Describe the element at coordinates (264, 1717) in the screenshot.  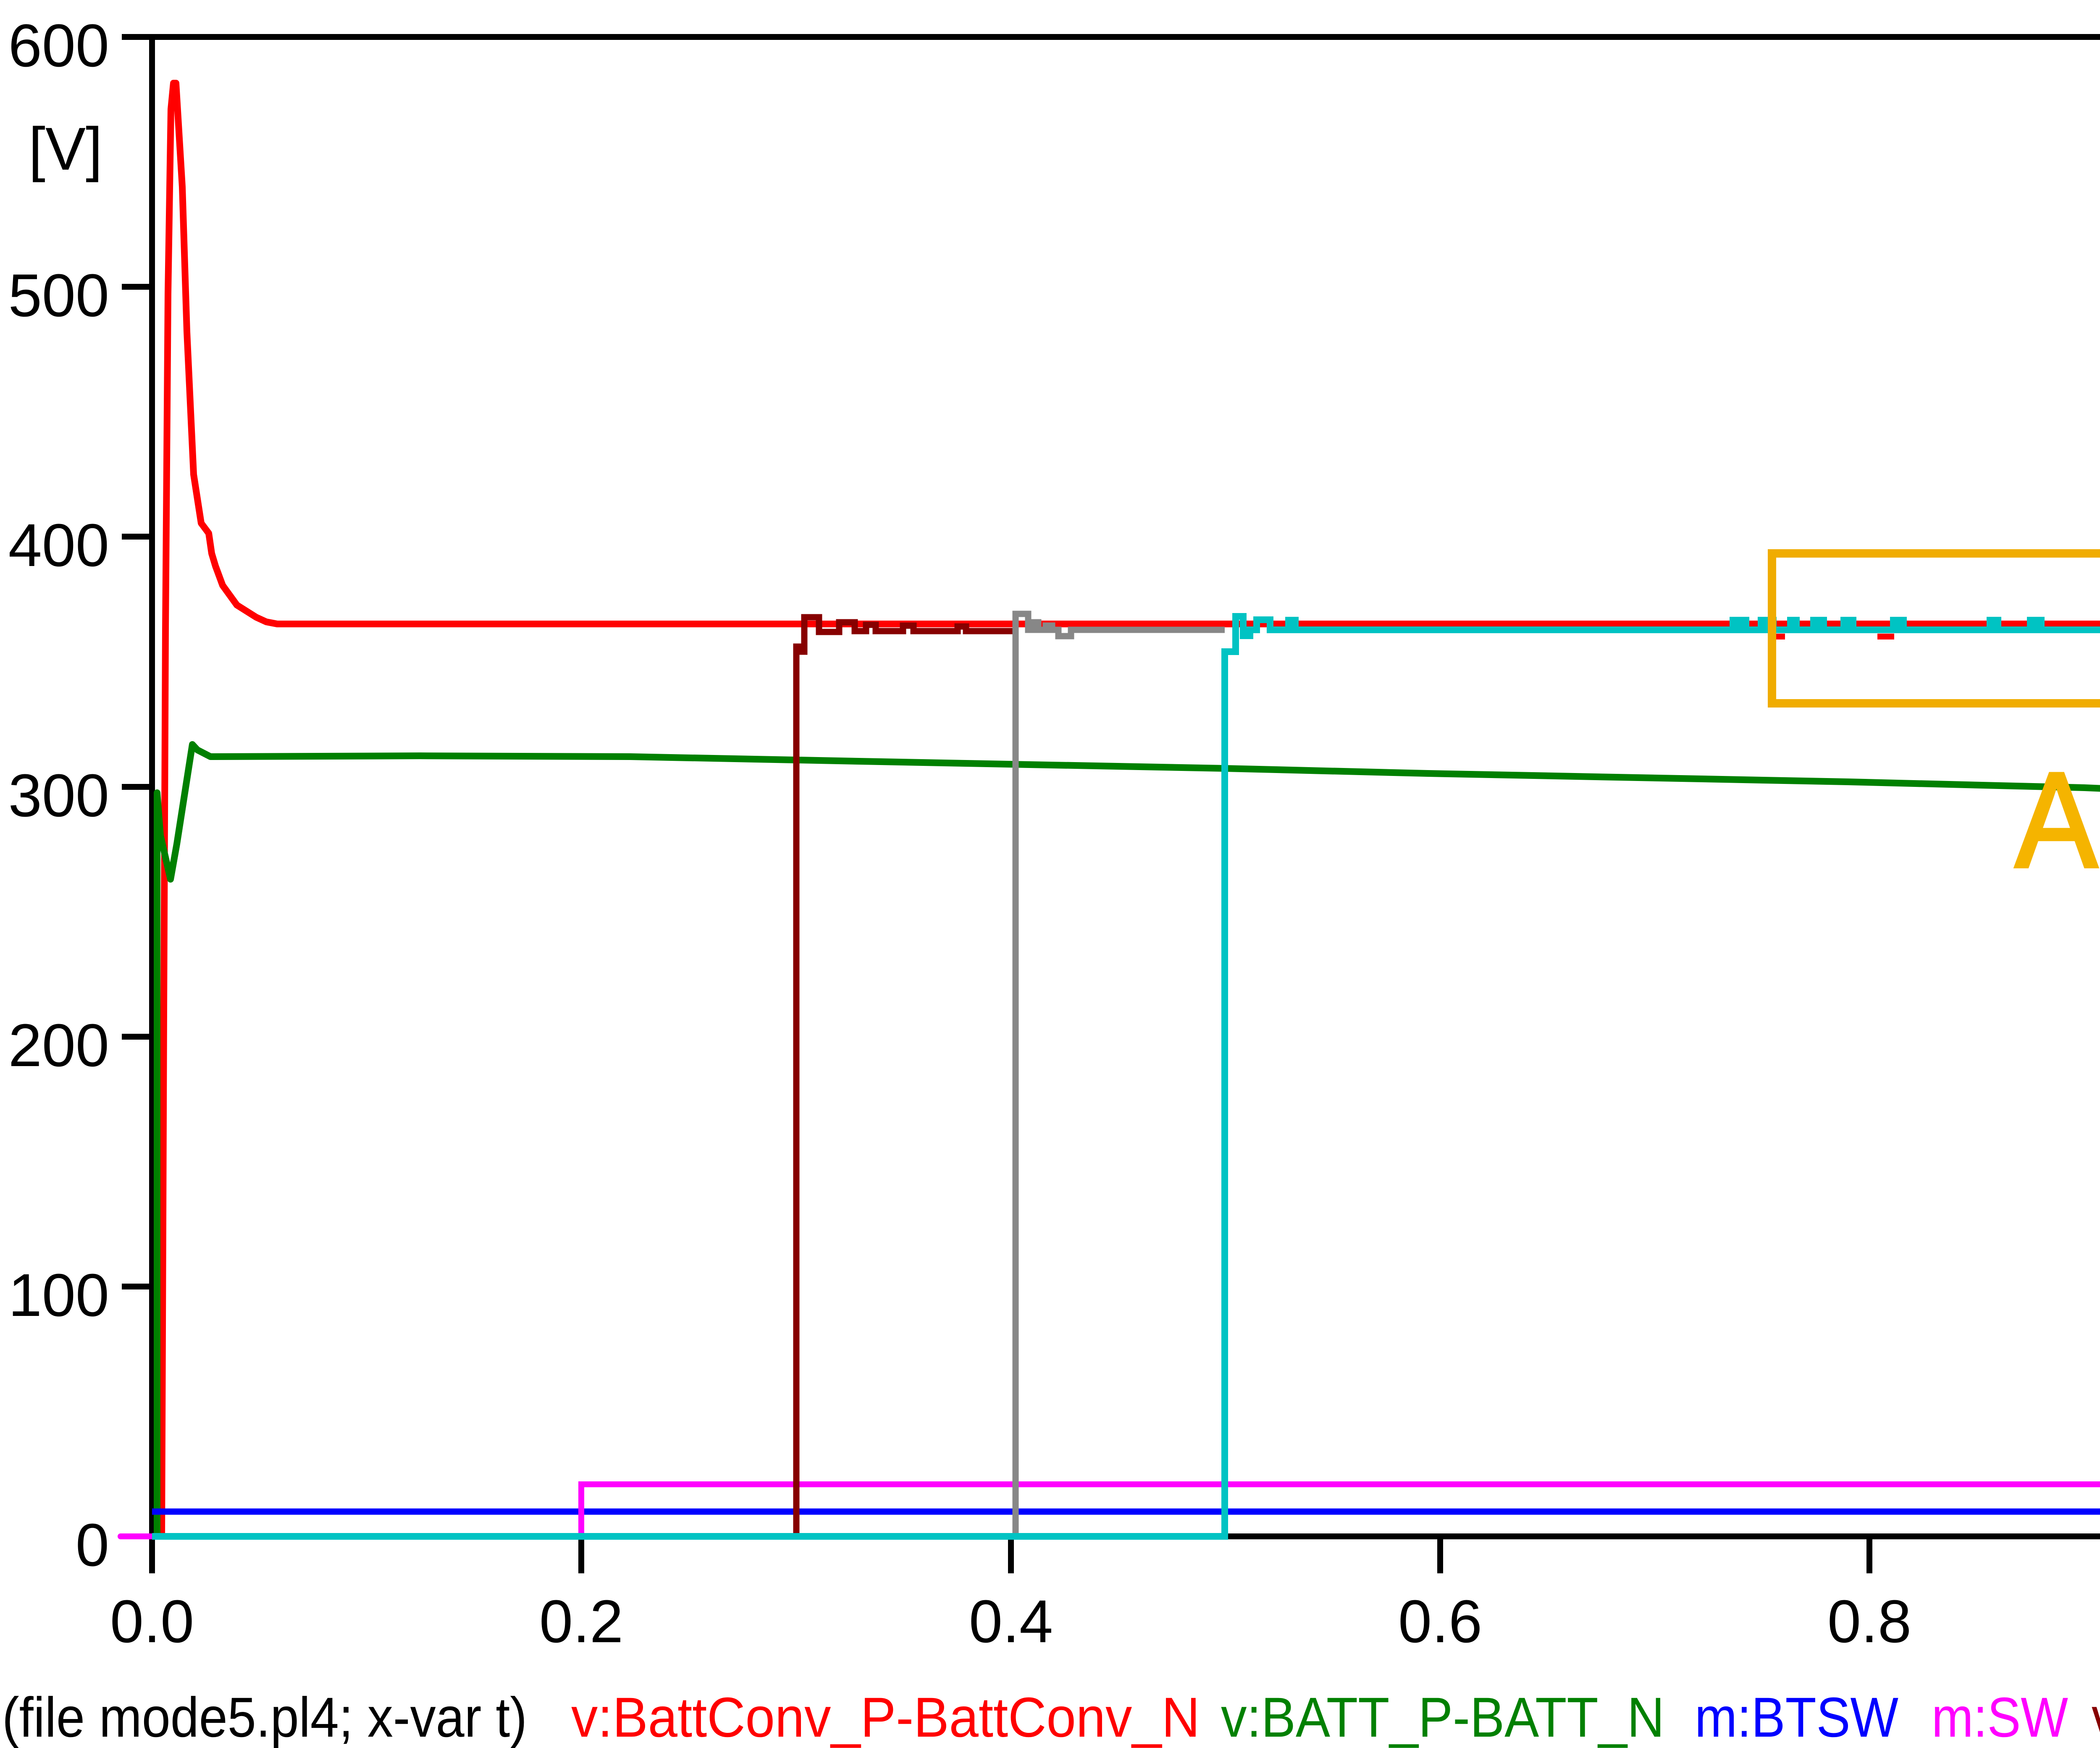
I see `svg-text: (file mode5.pl4; x-var t)` at that location.